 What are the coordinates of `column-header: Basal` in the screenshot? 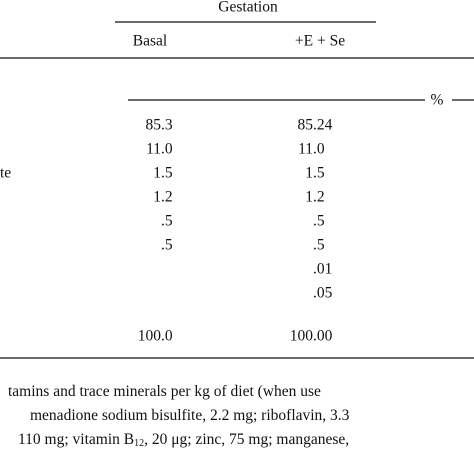 It's located at (150, 41).